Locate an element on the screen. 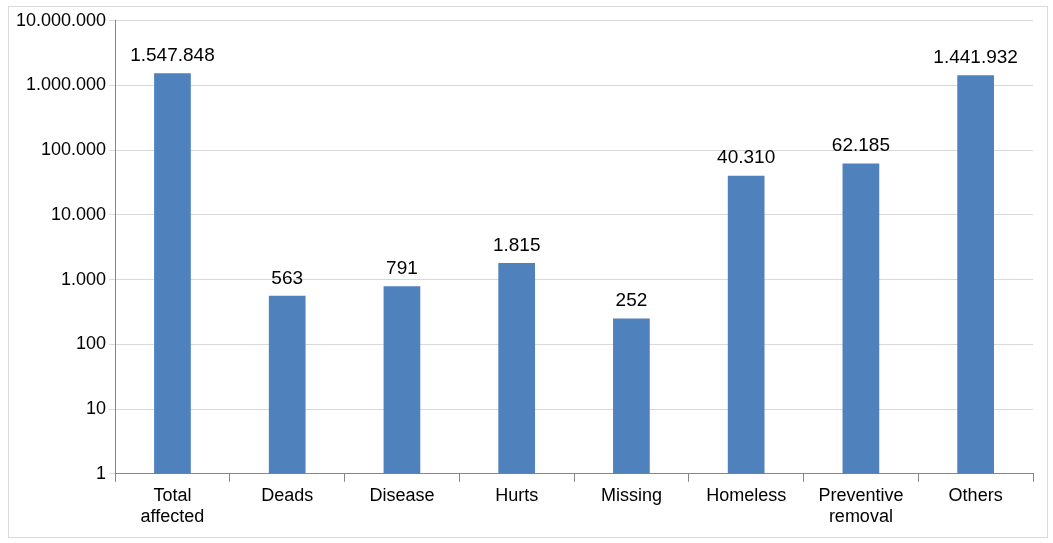 The height and width of the screenshot is (543, 1053). data-label: 1.441.932 is located at coordinates (975, 56).